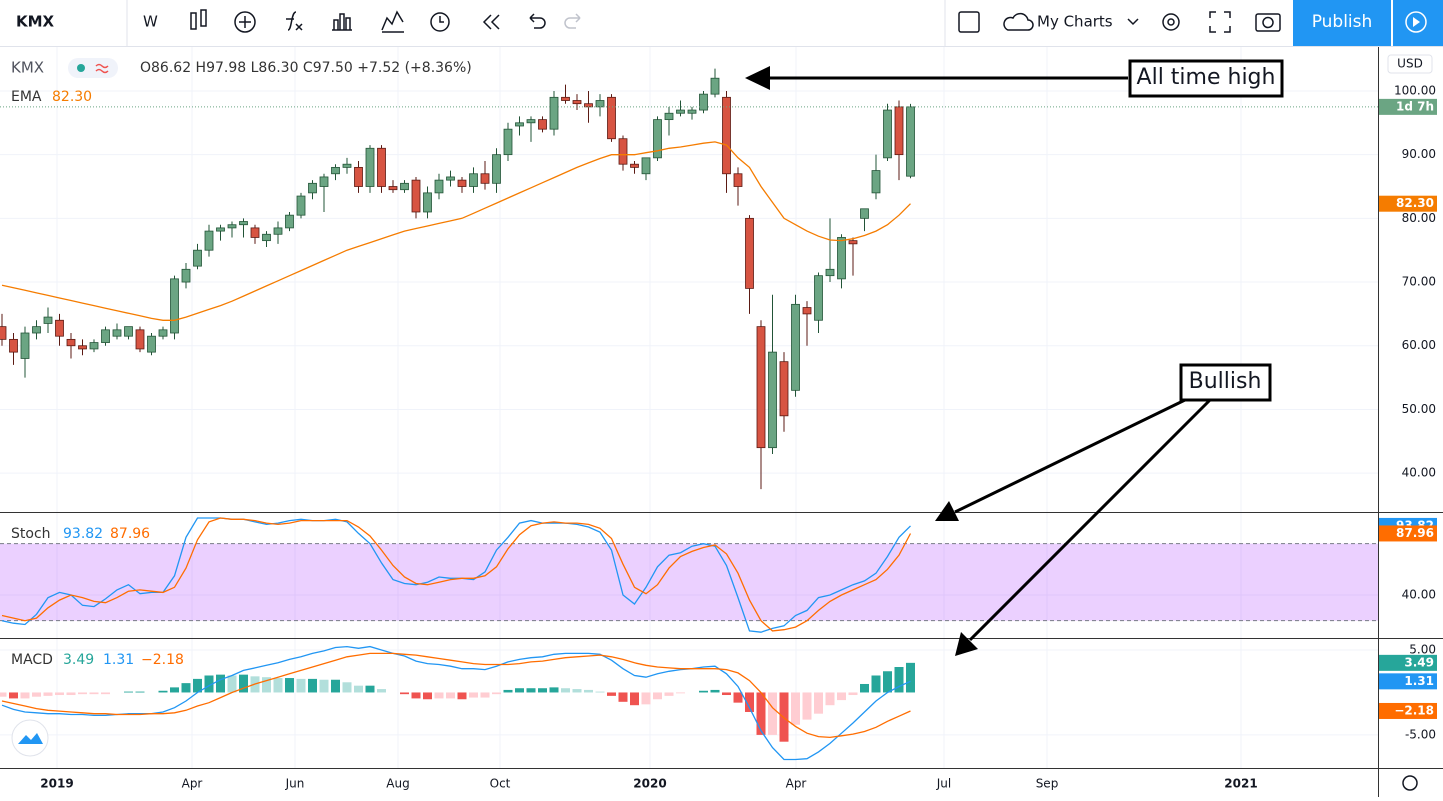  What do you see at coordinates (1419, 409) in the screenshot?
I see `y-tick-label: 50.00` at bounding box center [1419, 409].